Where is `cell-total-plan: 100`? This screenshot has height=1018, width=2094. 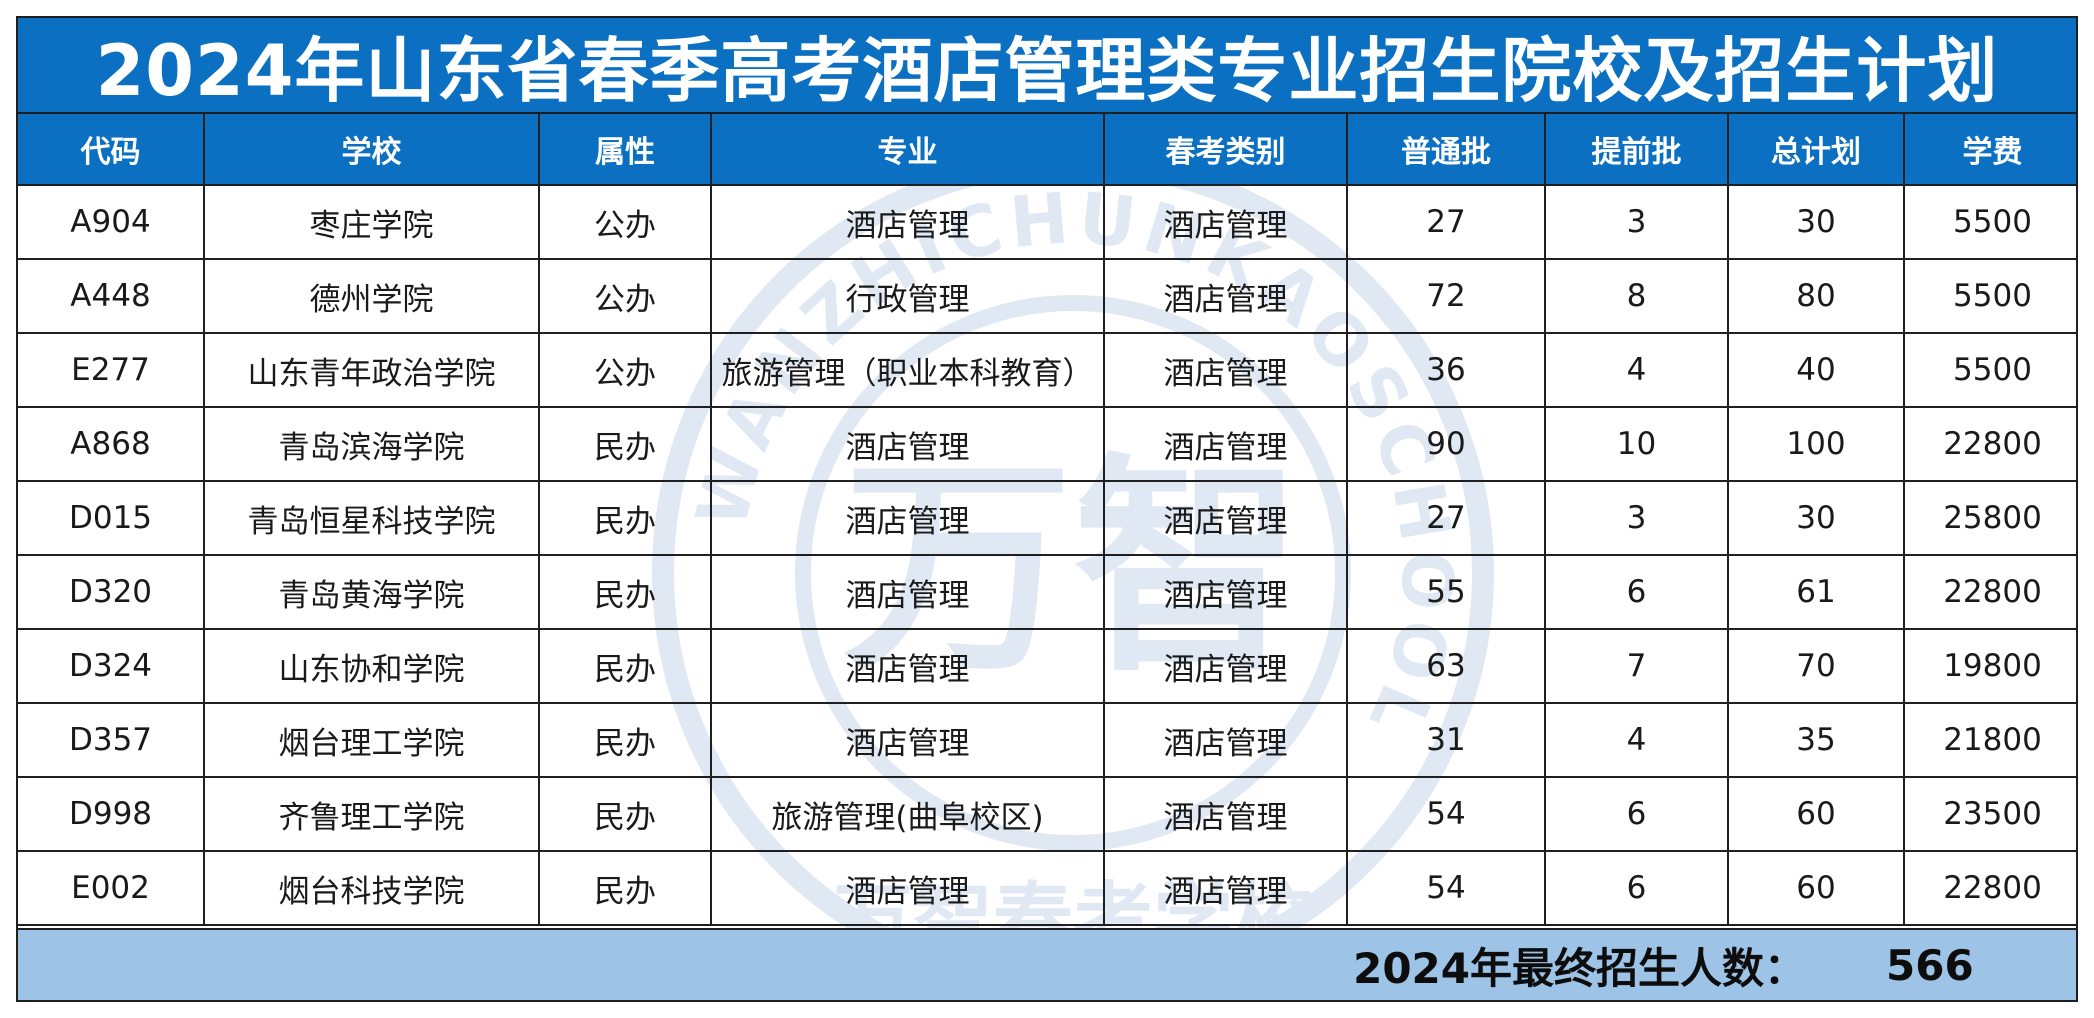
cell-total-plan: 100 is located at coordinates (1816, 444).